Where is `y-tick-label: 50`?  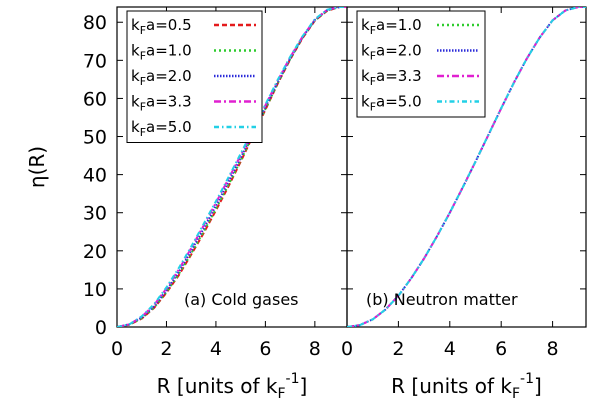
y-tick-label: 50 is located at coordinates (95, 138).